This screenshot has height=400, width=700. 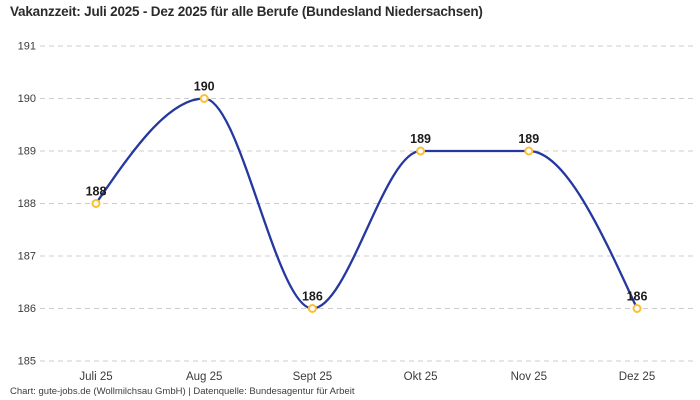 I want to click on x-tick-label: Dez 25, so click(x=637, y=377).